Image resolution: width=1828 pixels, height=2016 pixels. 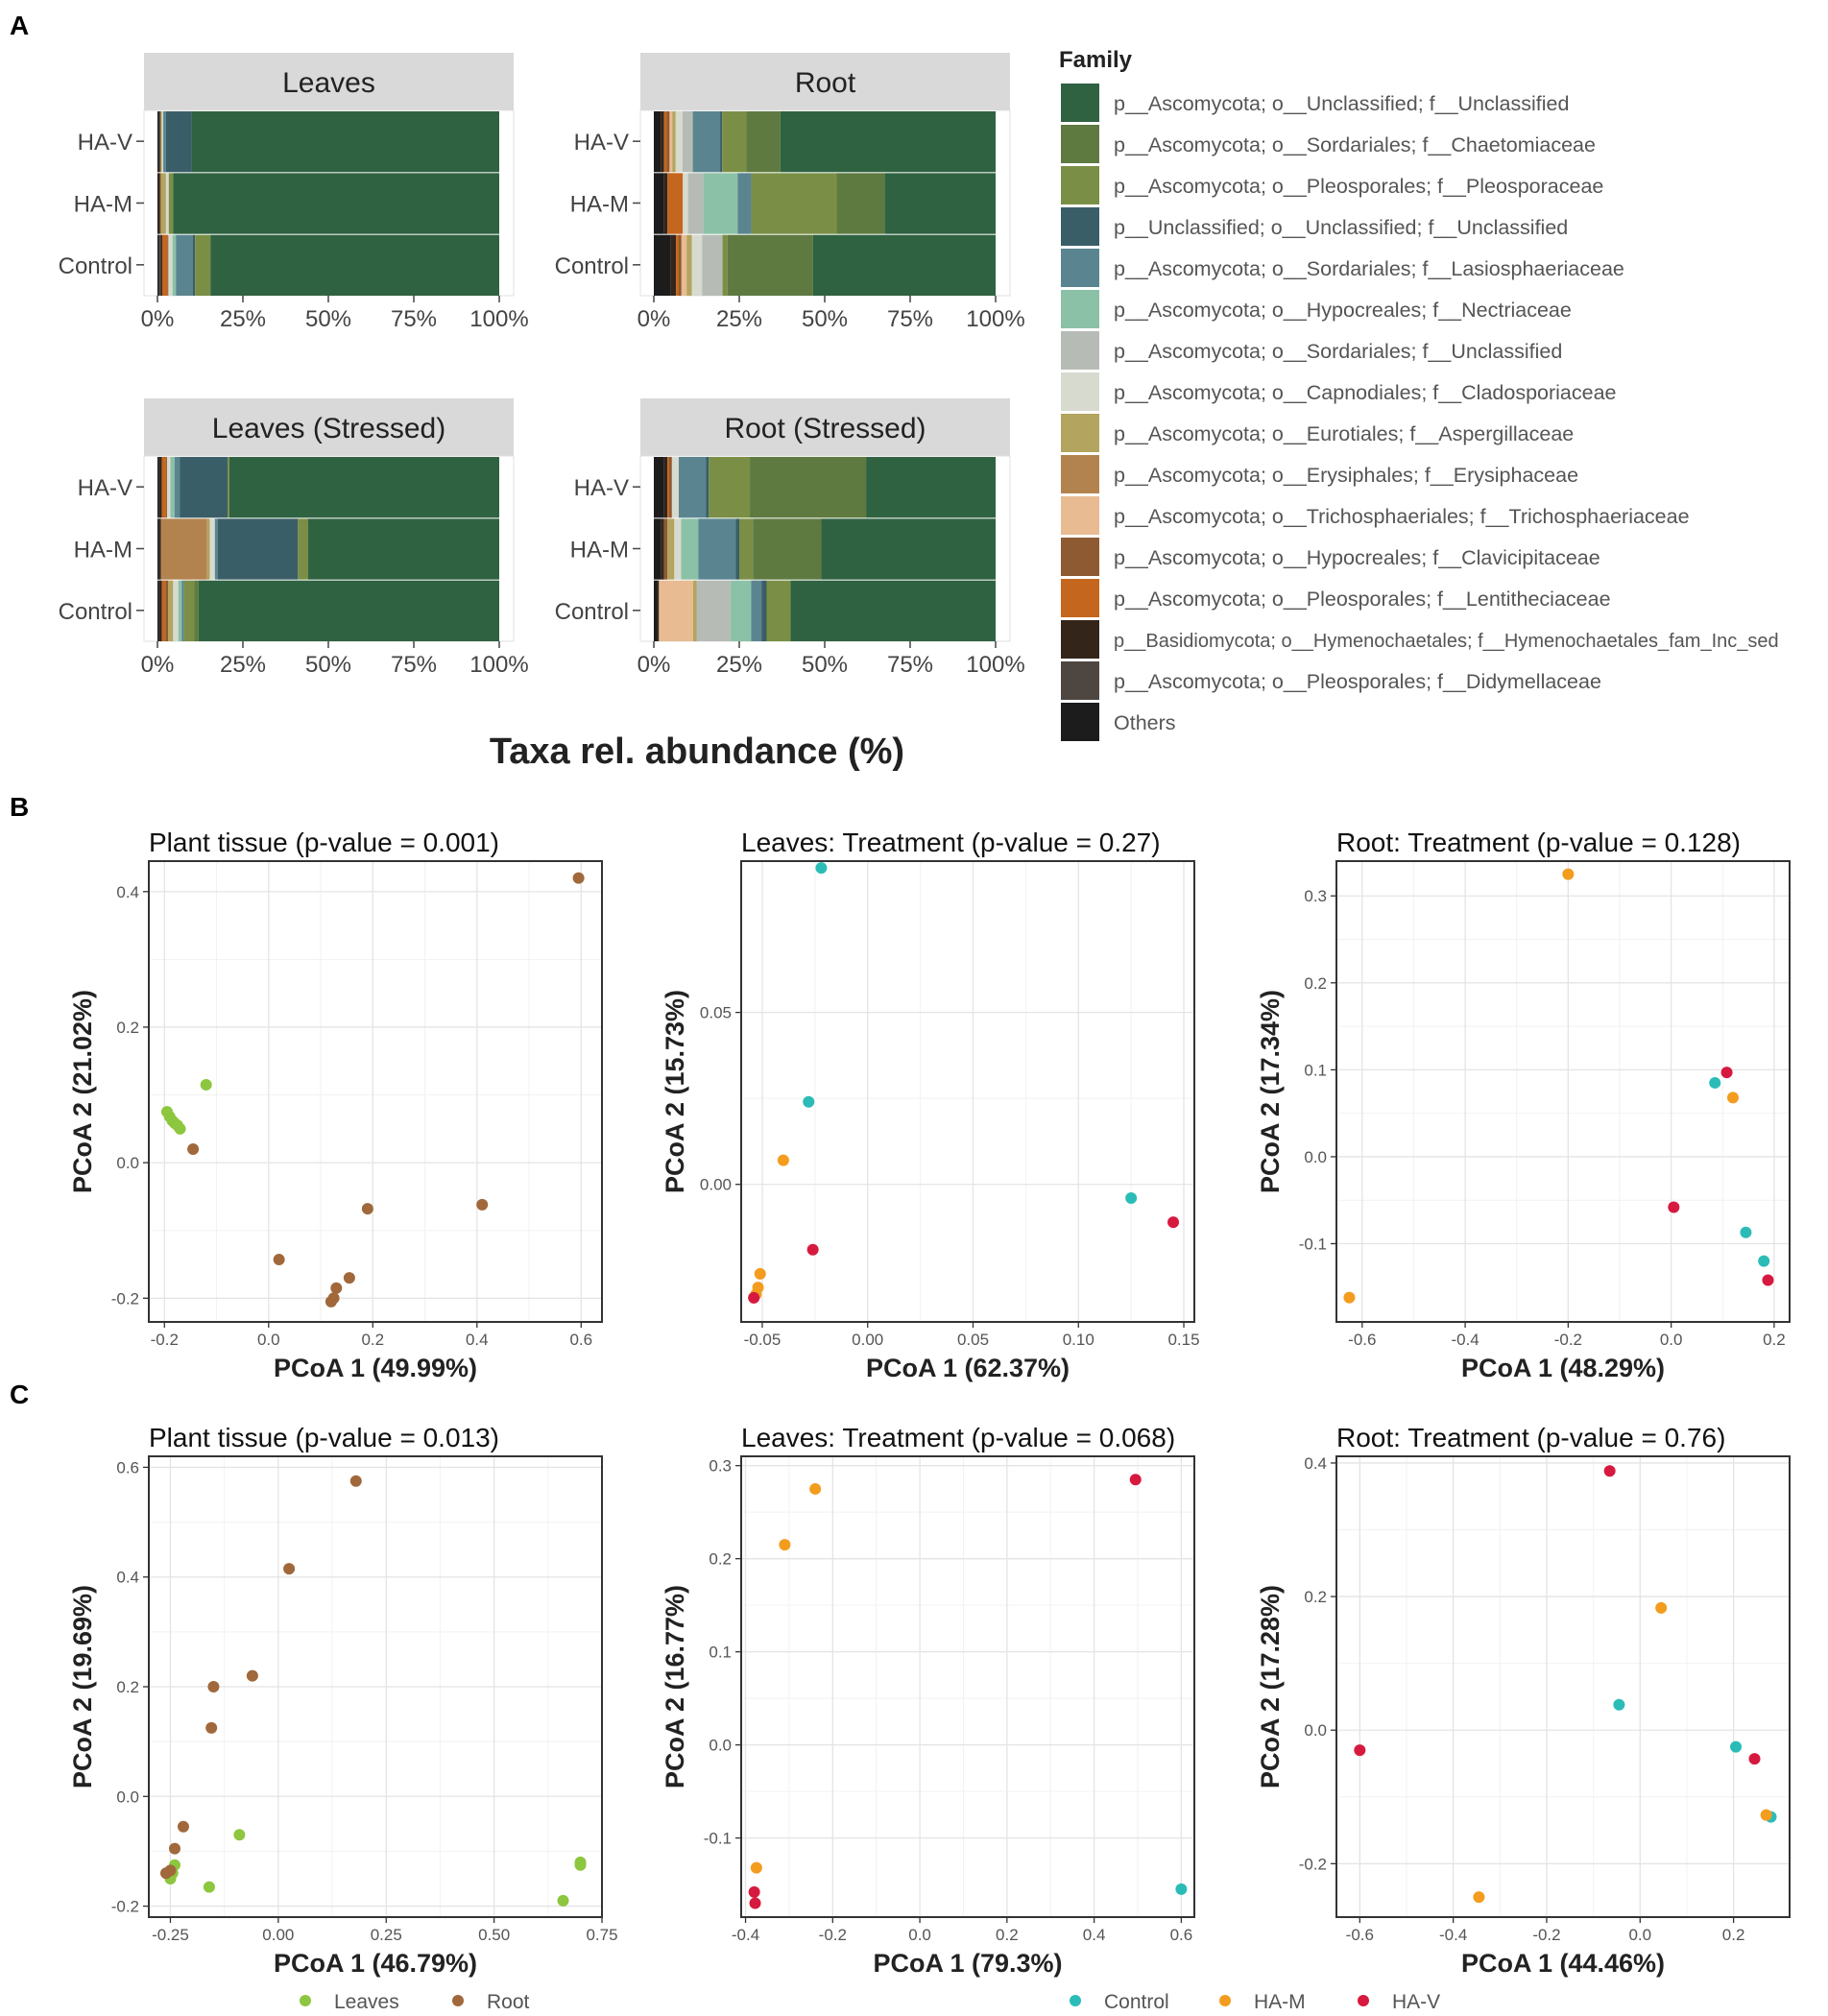 I want to click on scatter-title: Plant tissue (p-value = 0.013), so click(x=324, y=1437).